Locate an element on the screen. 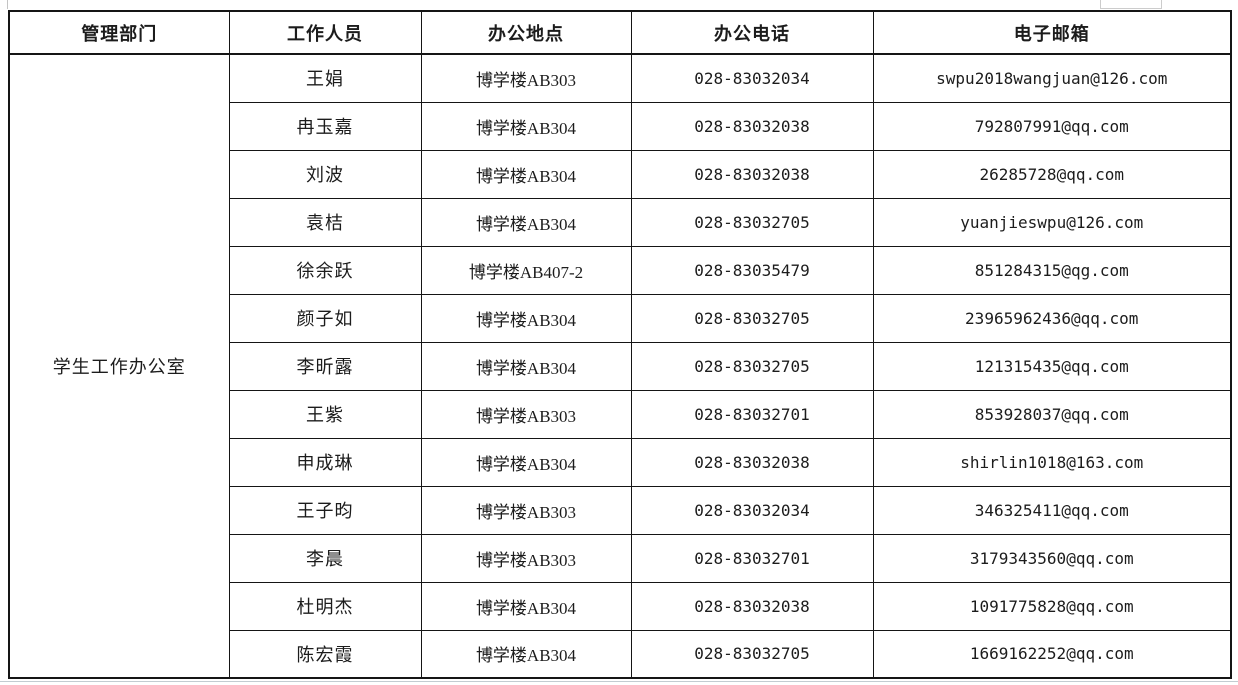  col-header-phone: 办公电话 is located at coordinates (752, 32).